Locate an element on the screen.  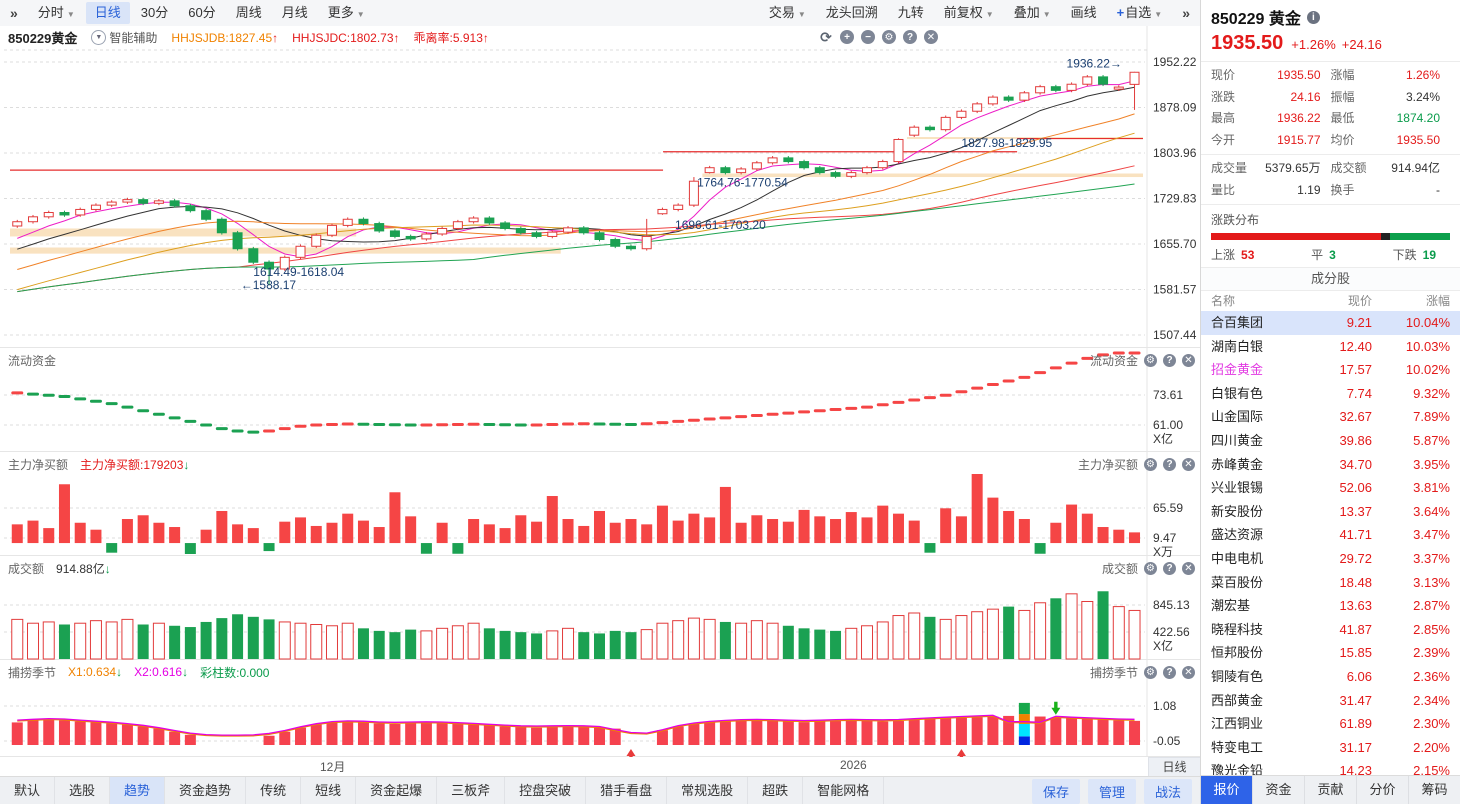
tab-minute: 分时 ▼ is located at coordinates (56, 12).